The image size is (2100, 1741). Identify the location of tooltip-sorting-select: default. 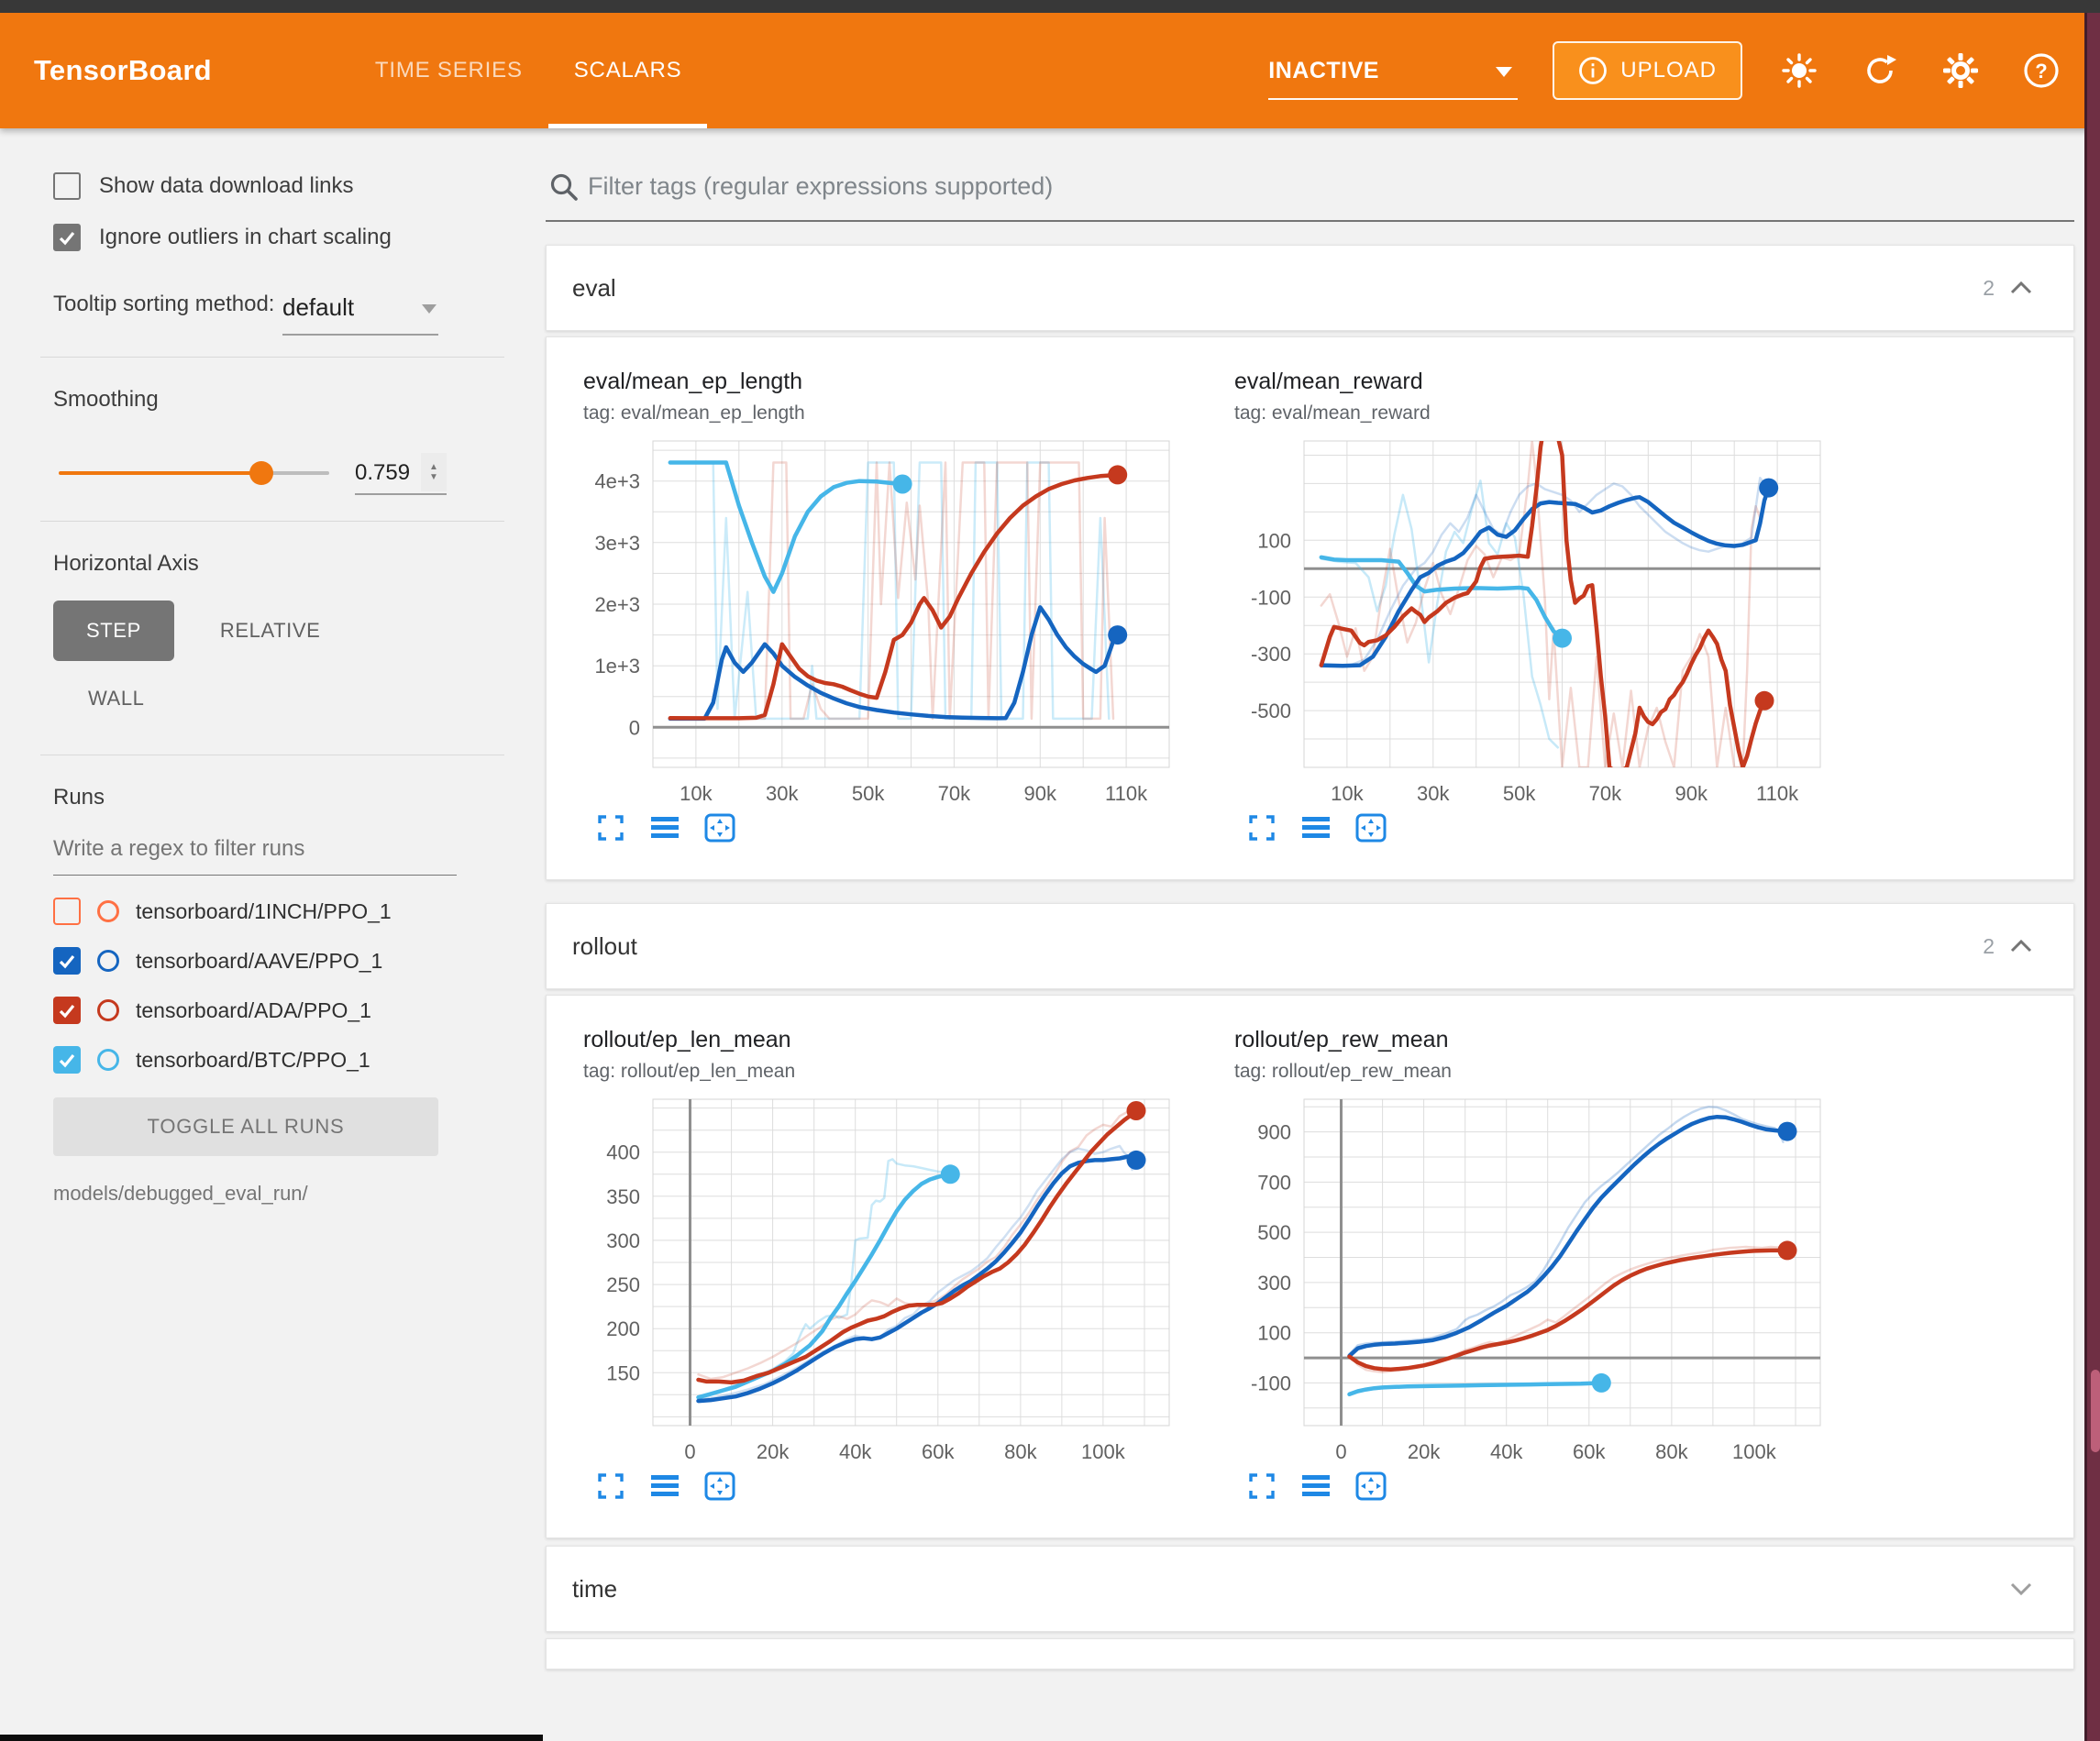
(360, 315).